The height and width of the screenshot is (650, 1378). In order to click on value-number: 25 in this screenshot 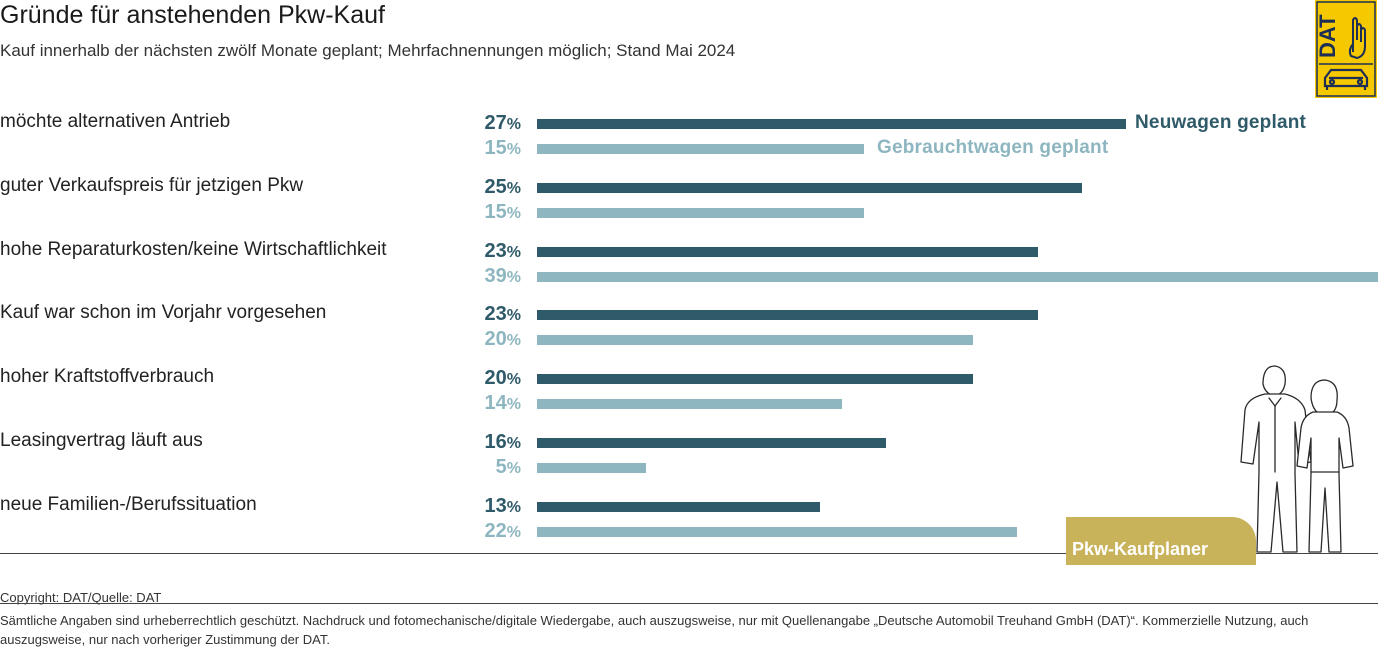, I will do `click(495, 186)`.